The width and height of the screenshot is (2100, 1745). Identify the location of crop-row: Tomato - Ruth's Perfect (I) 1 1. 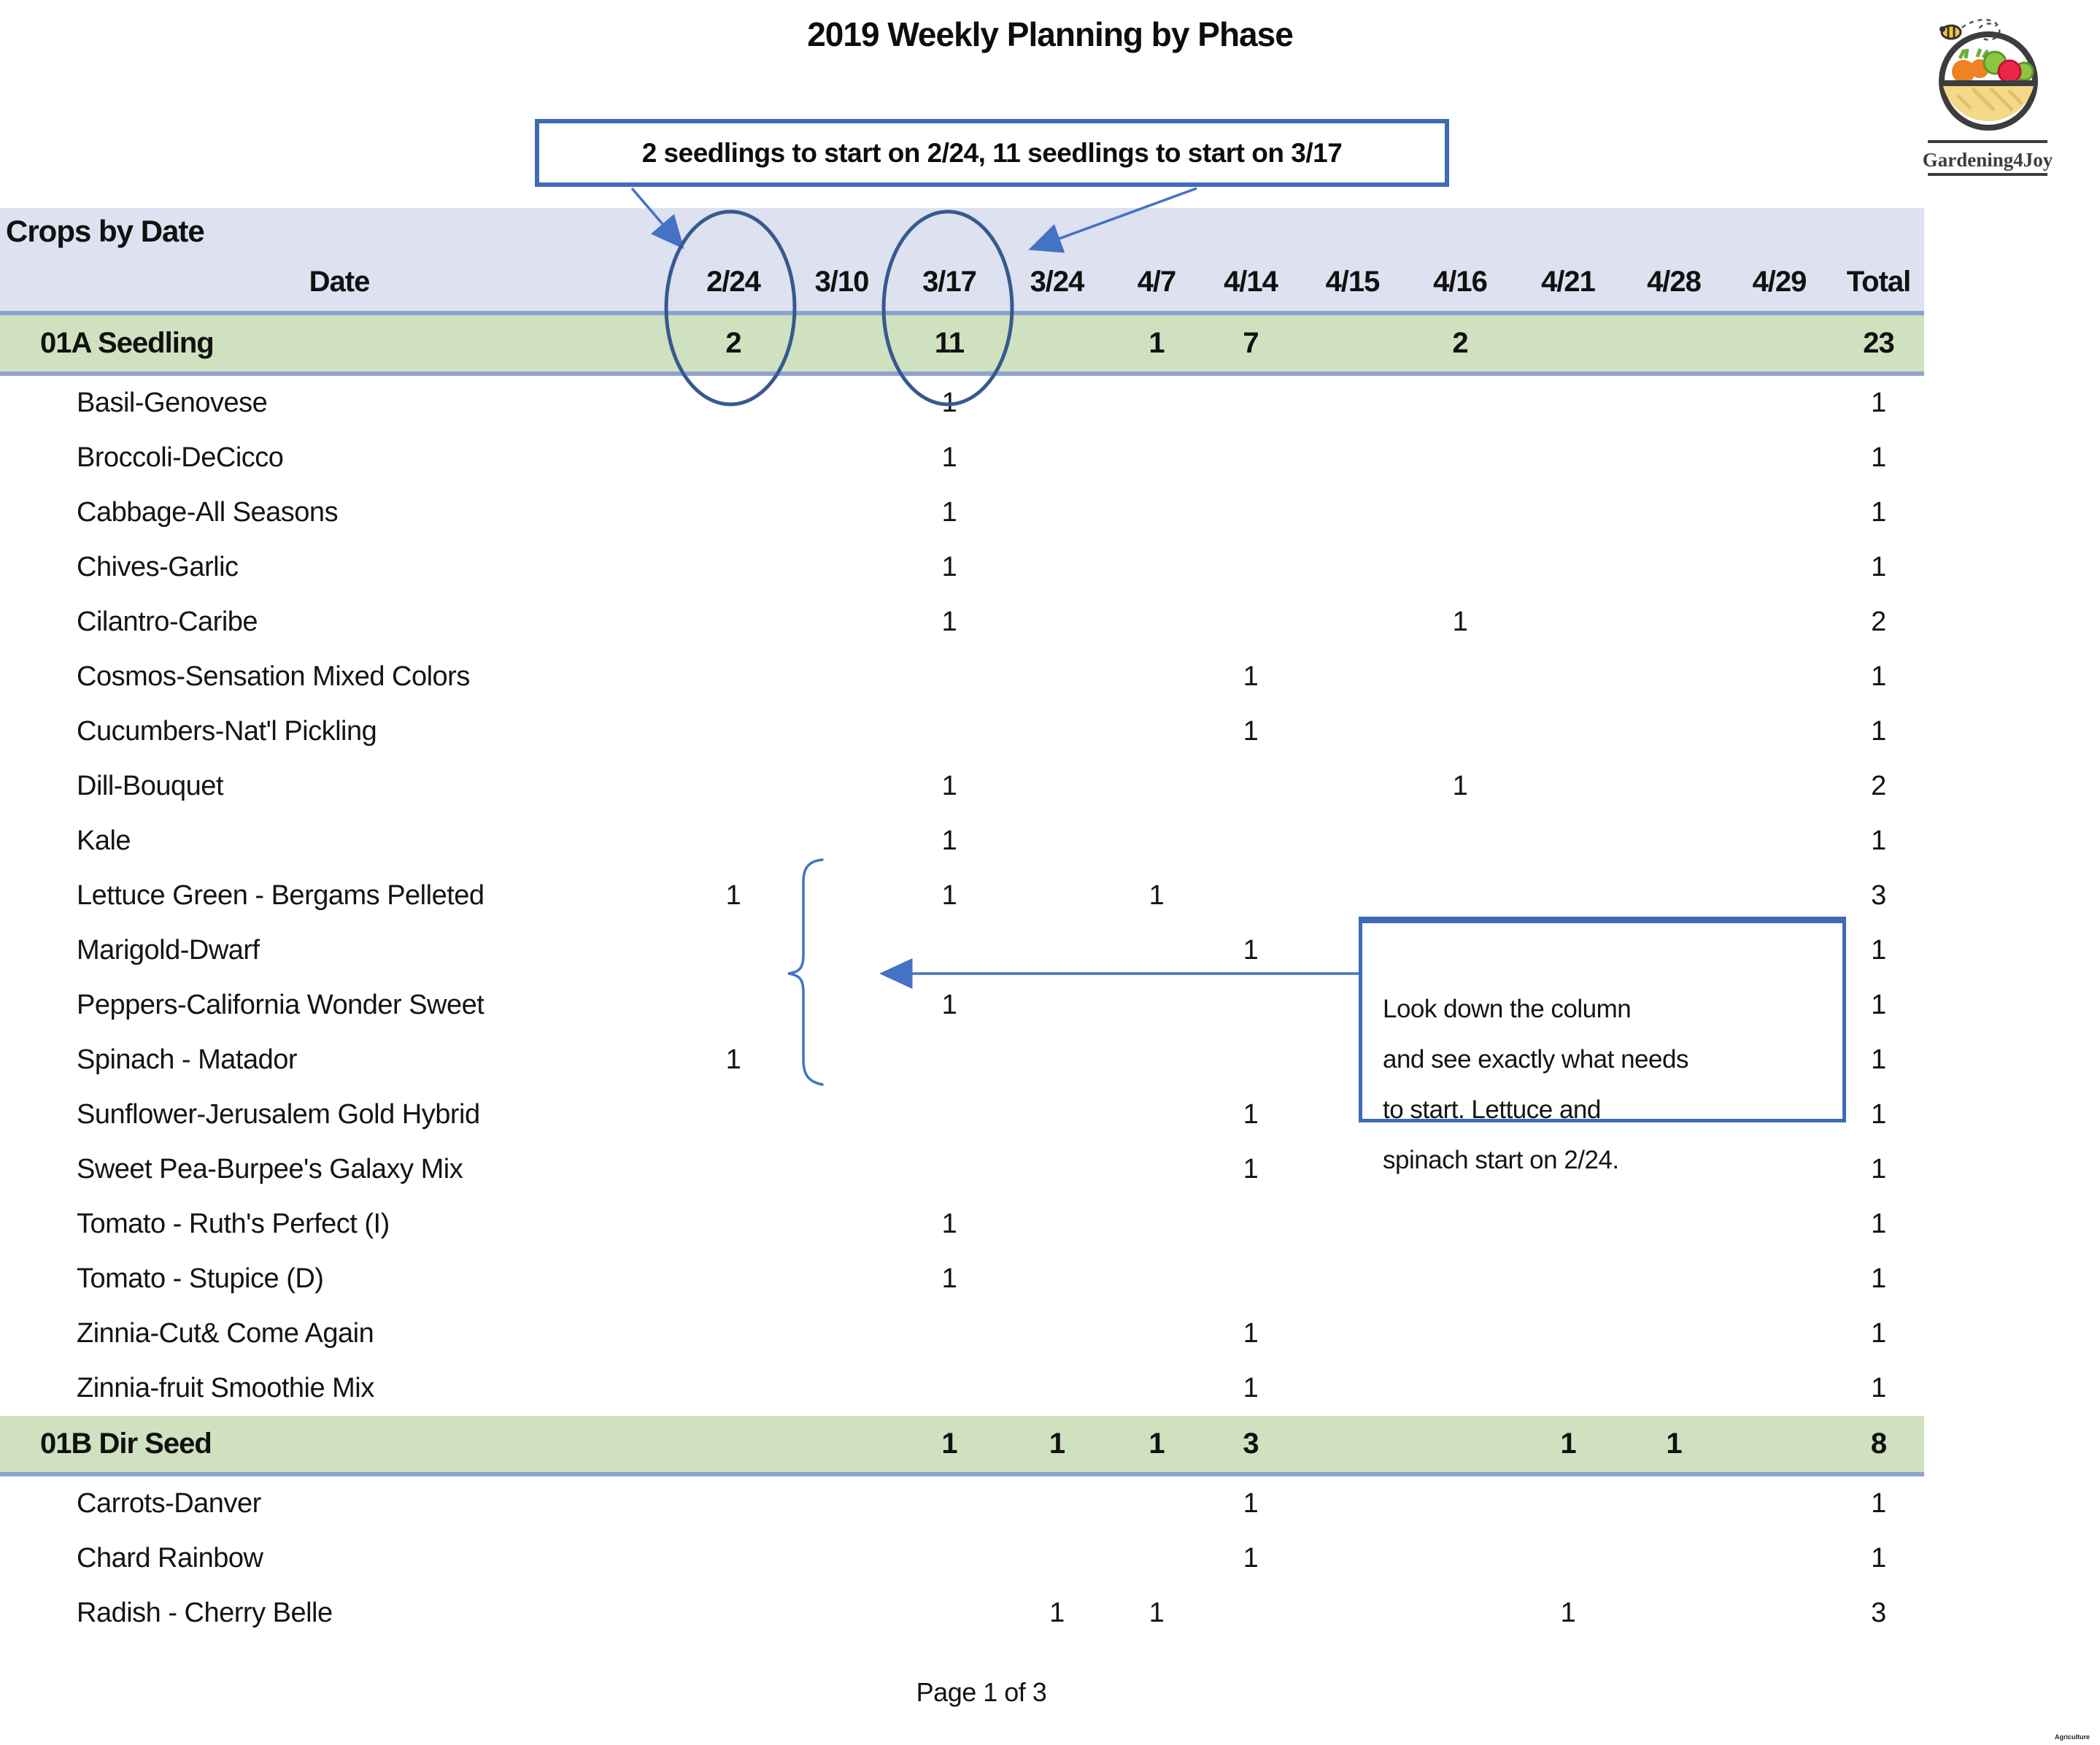
(962, 1224).